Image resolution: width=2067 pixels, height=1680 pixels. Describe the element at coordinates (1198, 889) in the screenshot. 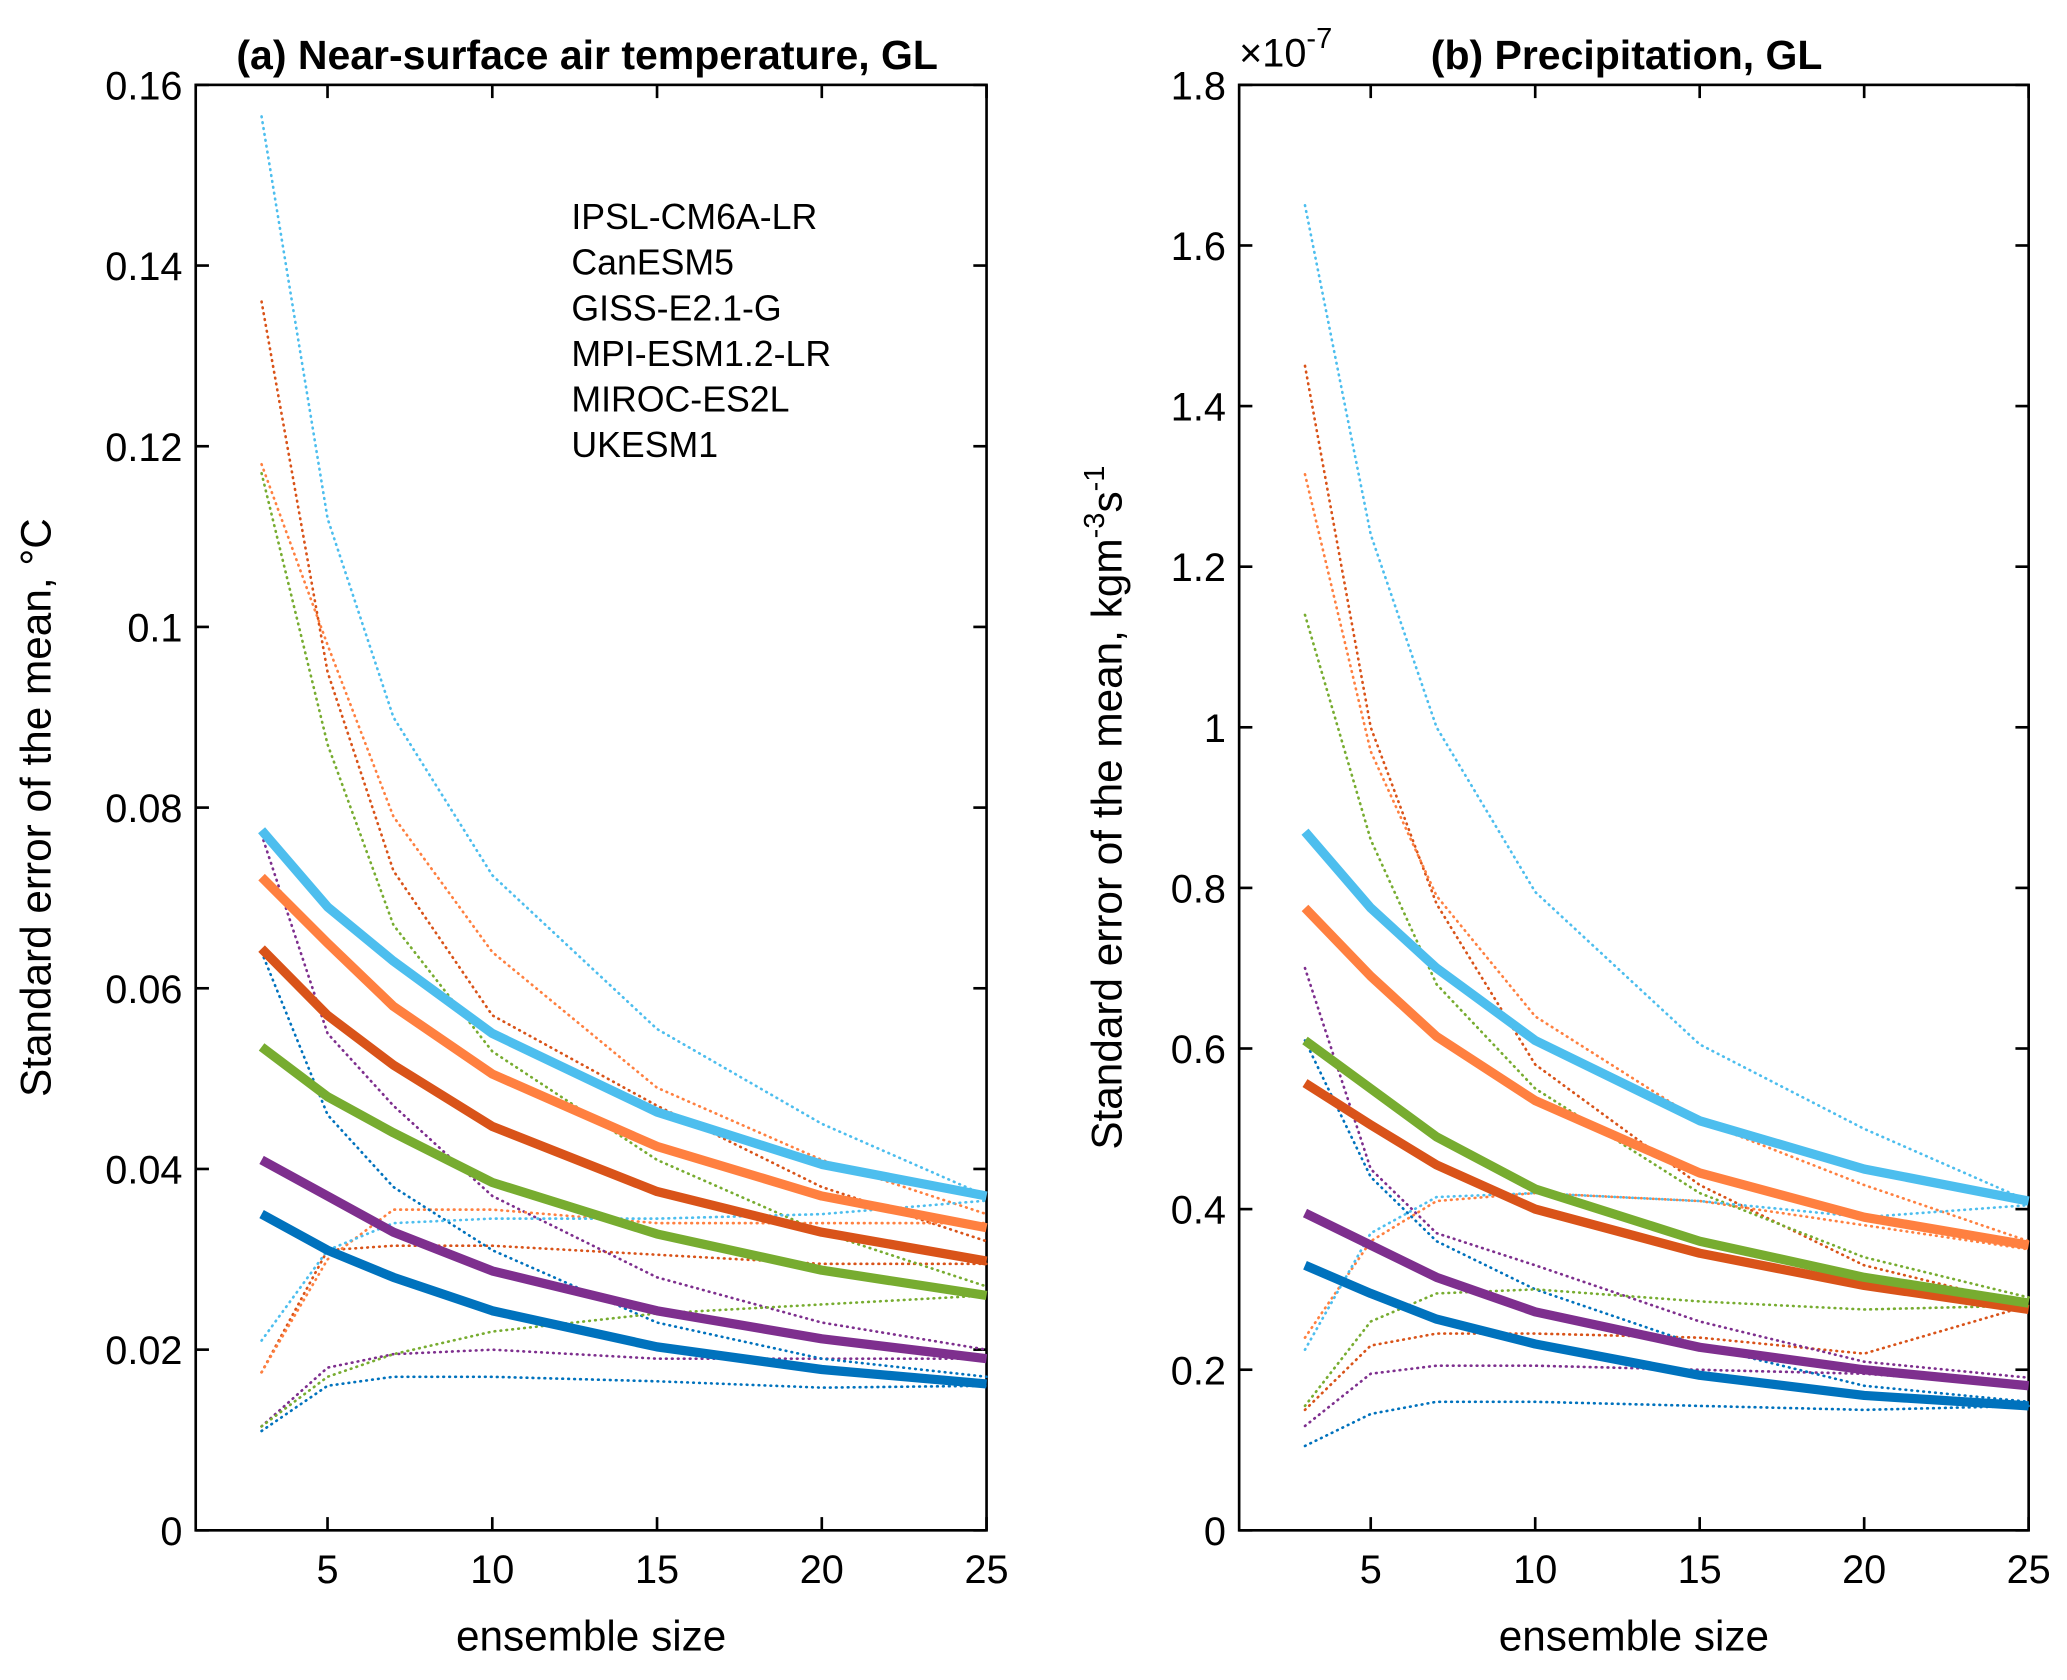

I see `y-tick-label: 0.8` at that location.